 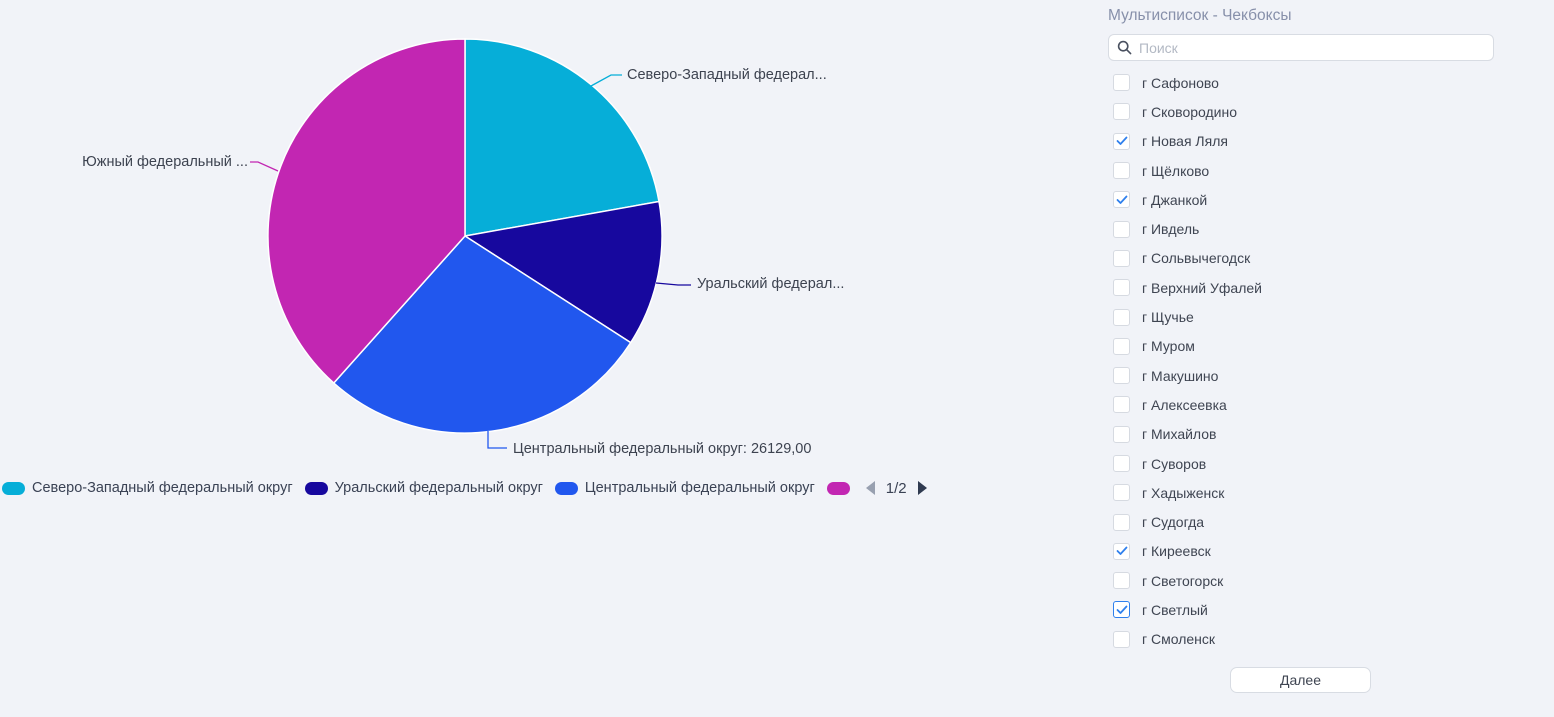 What do you see at coordinates (1300, 170) in the screenshot?
I see `list-item-3: г Щёлково` at bounding box center [1300, 170].